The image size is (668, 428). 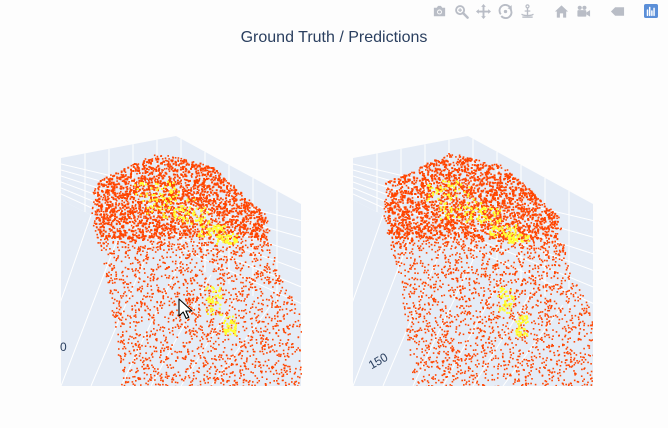 What do you see at coordinates (545, 11) in the screenshot?
I see `modebar` at bounding box center [545, 11].